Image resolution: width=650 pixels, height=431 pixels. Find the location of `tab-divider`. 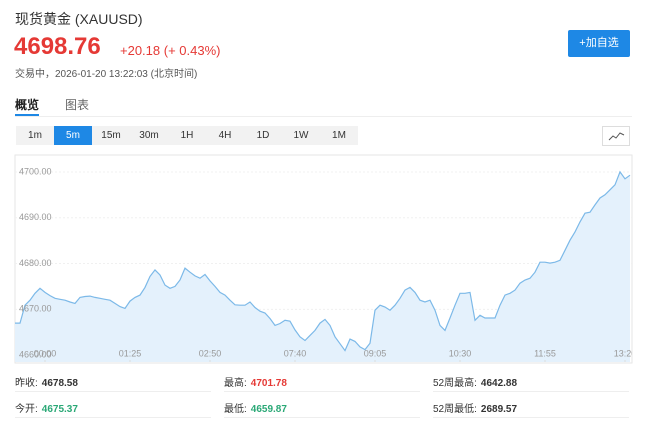

tab-divider is located at coordinates (323, 116).